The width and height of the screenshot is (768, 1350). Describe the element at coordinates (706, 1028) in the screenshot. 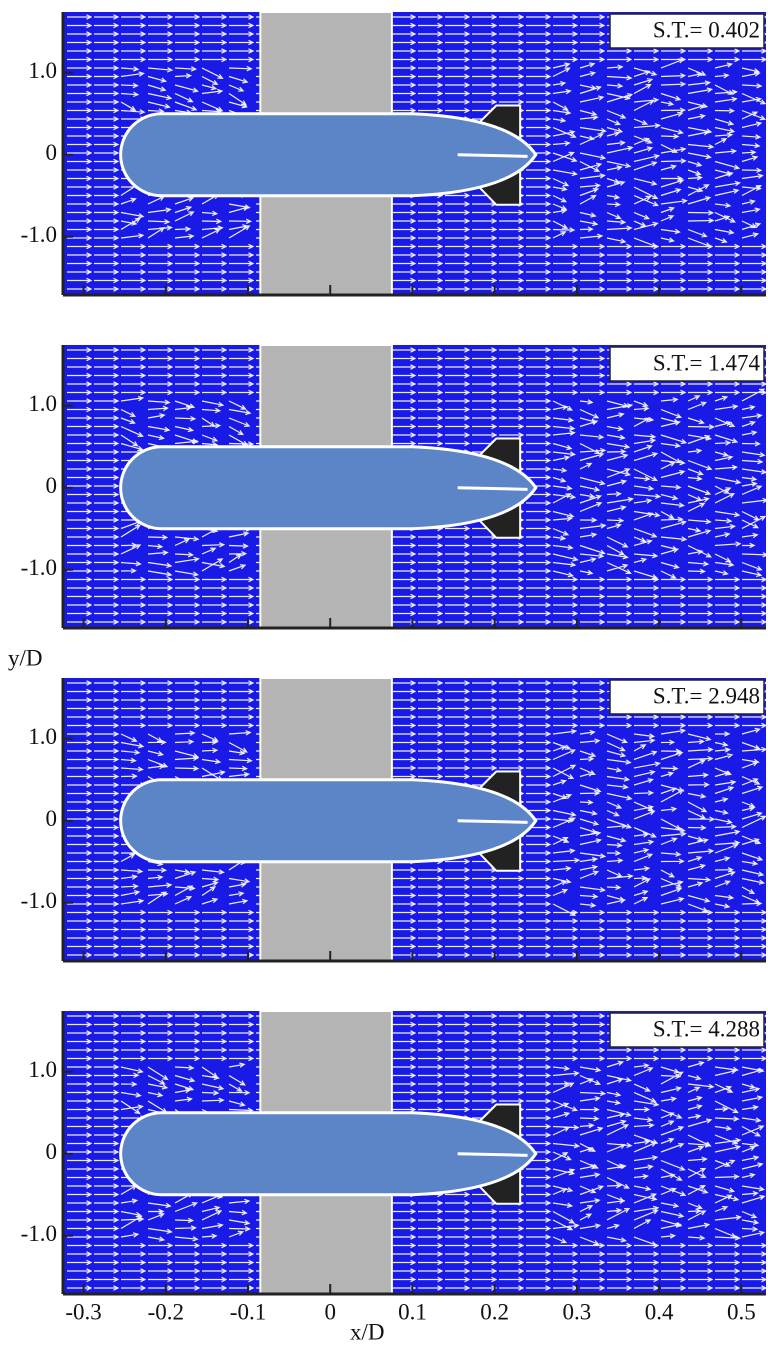

I see `annotation: S.T.= 4.288` at that location.